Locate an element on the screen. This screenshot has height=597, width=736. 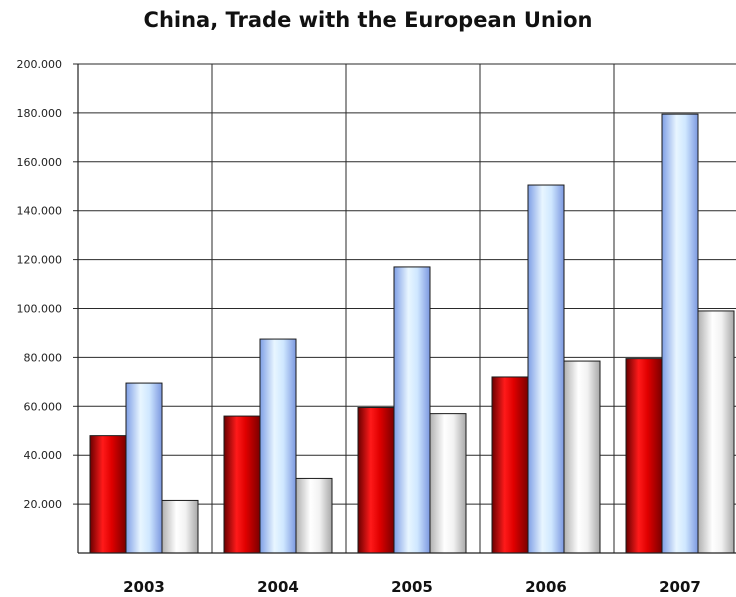
y-tick-label: 200.000 is located at coordinates (40, 64).